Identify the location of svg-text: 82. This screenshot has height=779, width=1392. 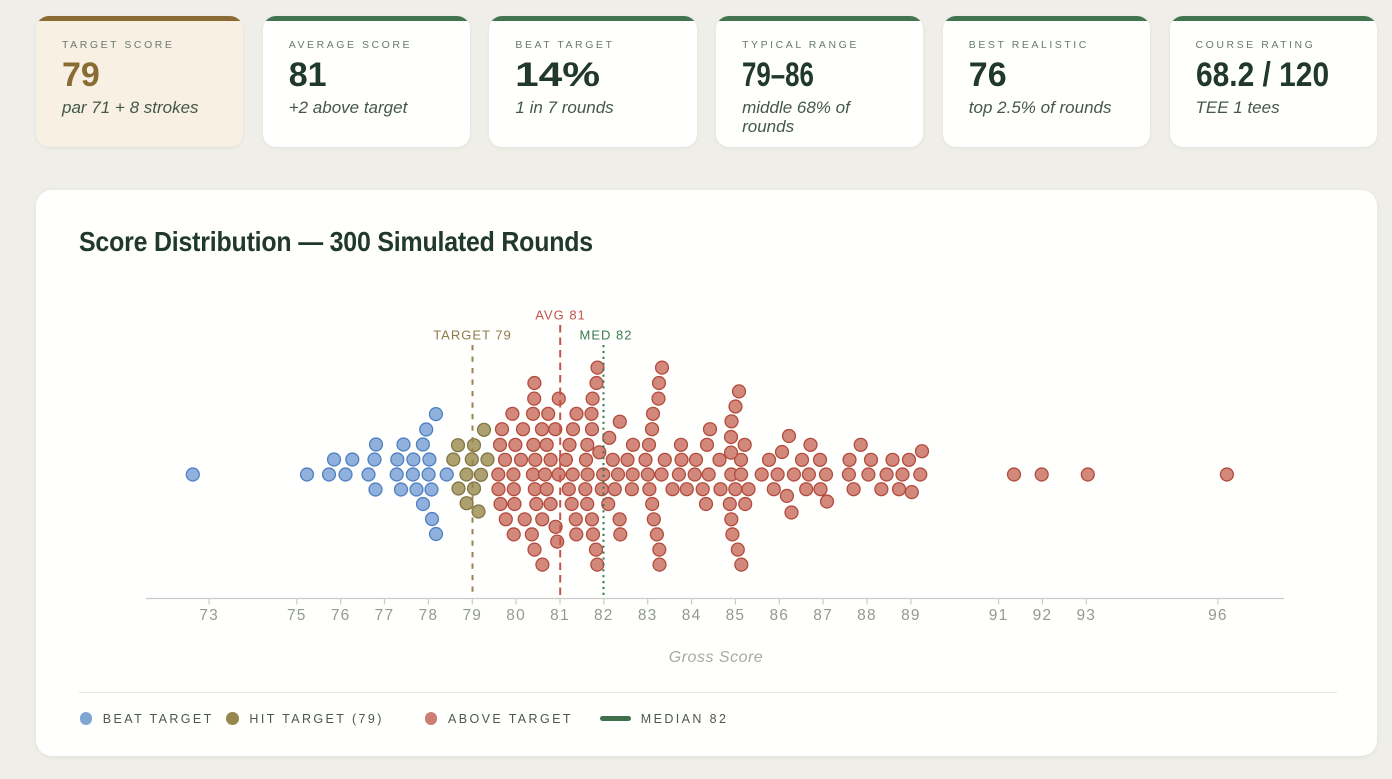
(604, 615).